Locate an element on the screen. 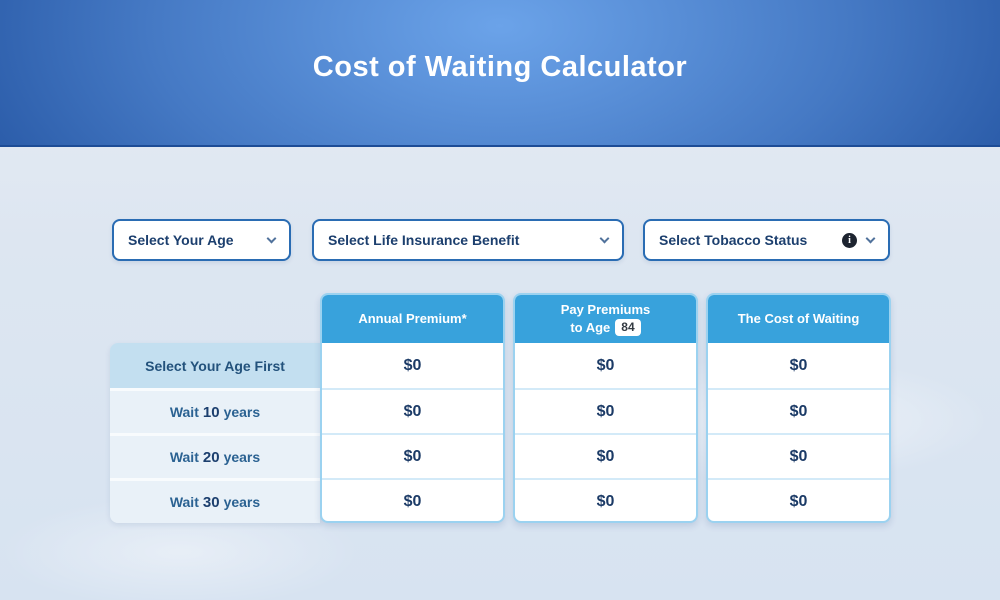  cost-of-waiting-header: The Cost of Waiting is located at coordinates (798, 319).